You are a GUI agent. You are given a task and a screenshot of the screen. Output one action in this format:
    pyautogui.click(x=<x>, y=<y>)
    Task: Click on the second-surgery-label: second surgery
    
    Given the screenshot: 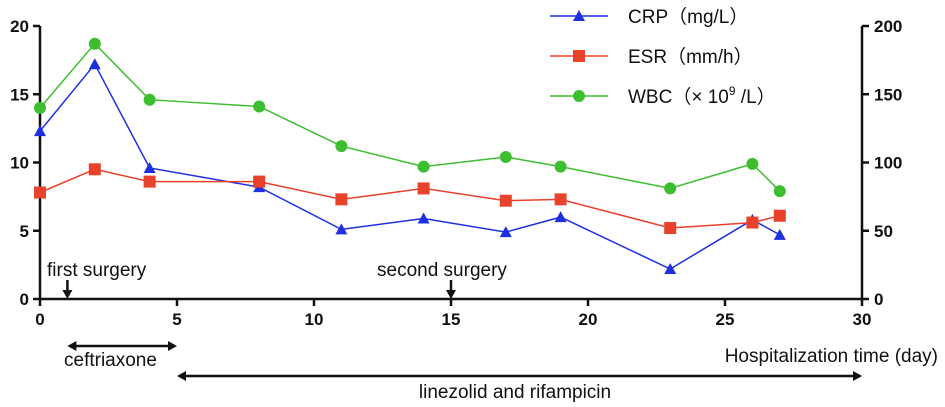 What is the action you would take?
    pyautogui.click(x=442, y=270)
    